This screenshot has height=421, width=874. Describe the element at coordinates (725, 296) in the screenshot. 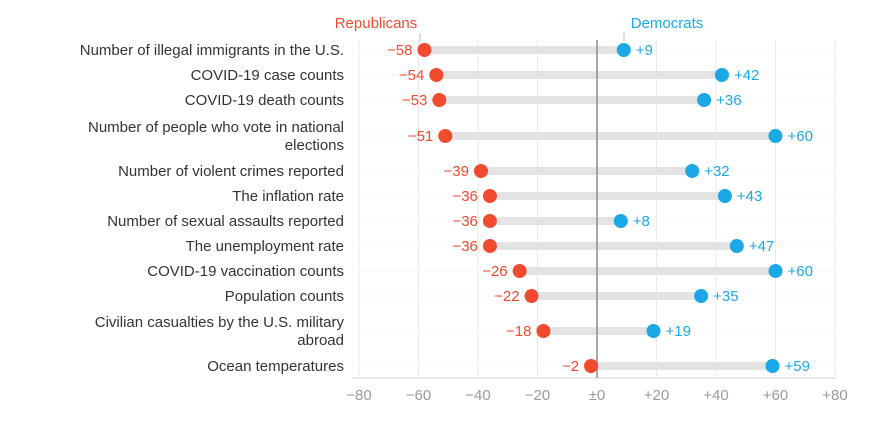

I see `democrat-value-label: +35` at that location.